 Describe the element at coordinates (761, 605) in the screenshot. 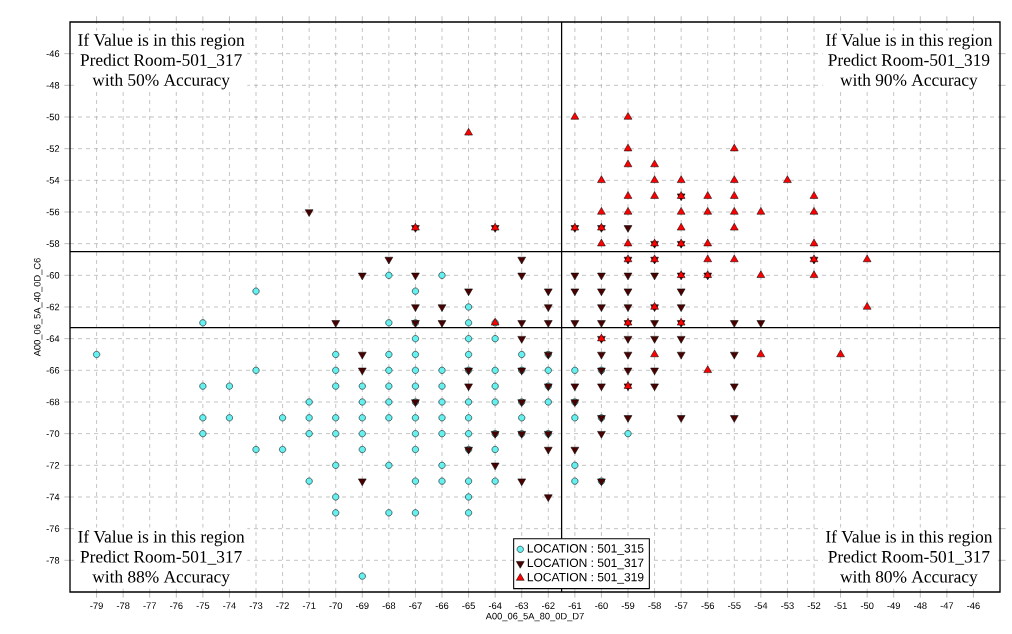

I see `x-tick-label: -54` at that location.